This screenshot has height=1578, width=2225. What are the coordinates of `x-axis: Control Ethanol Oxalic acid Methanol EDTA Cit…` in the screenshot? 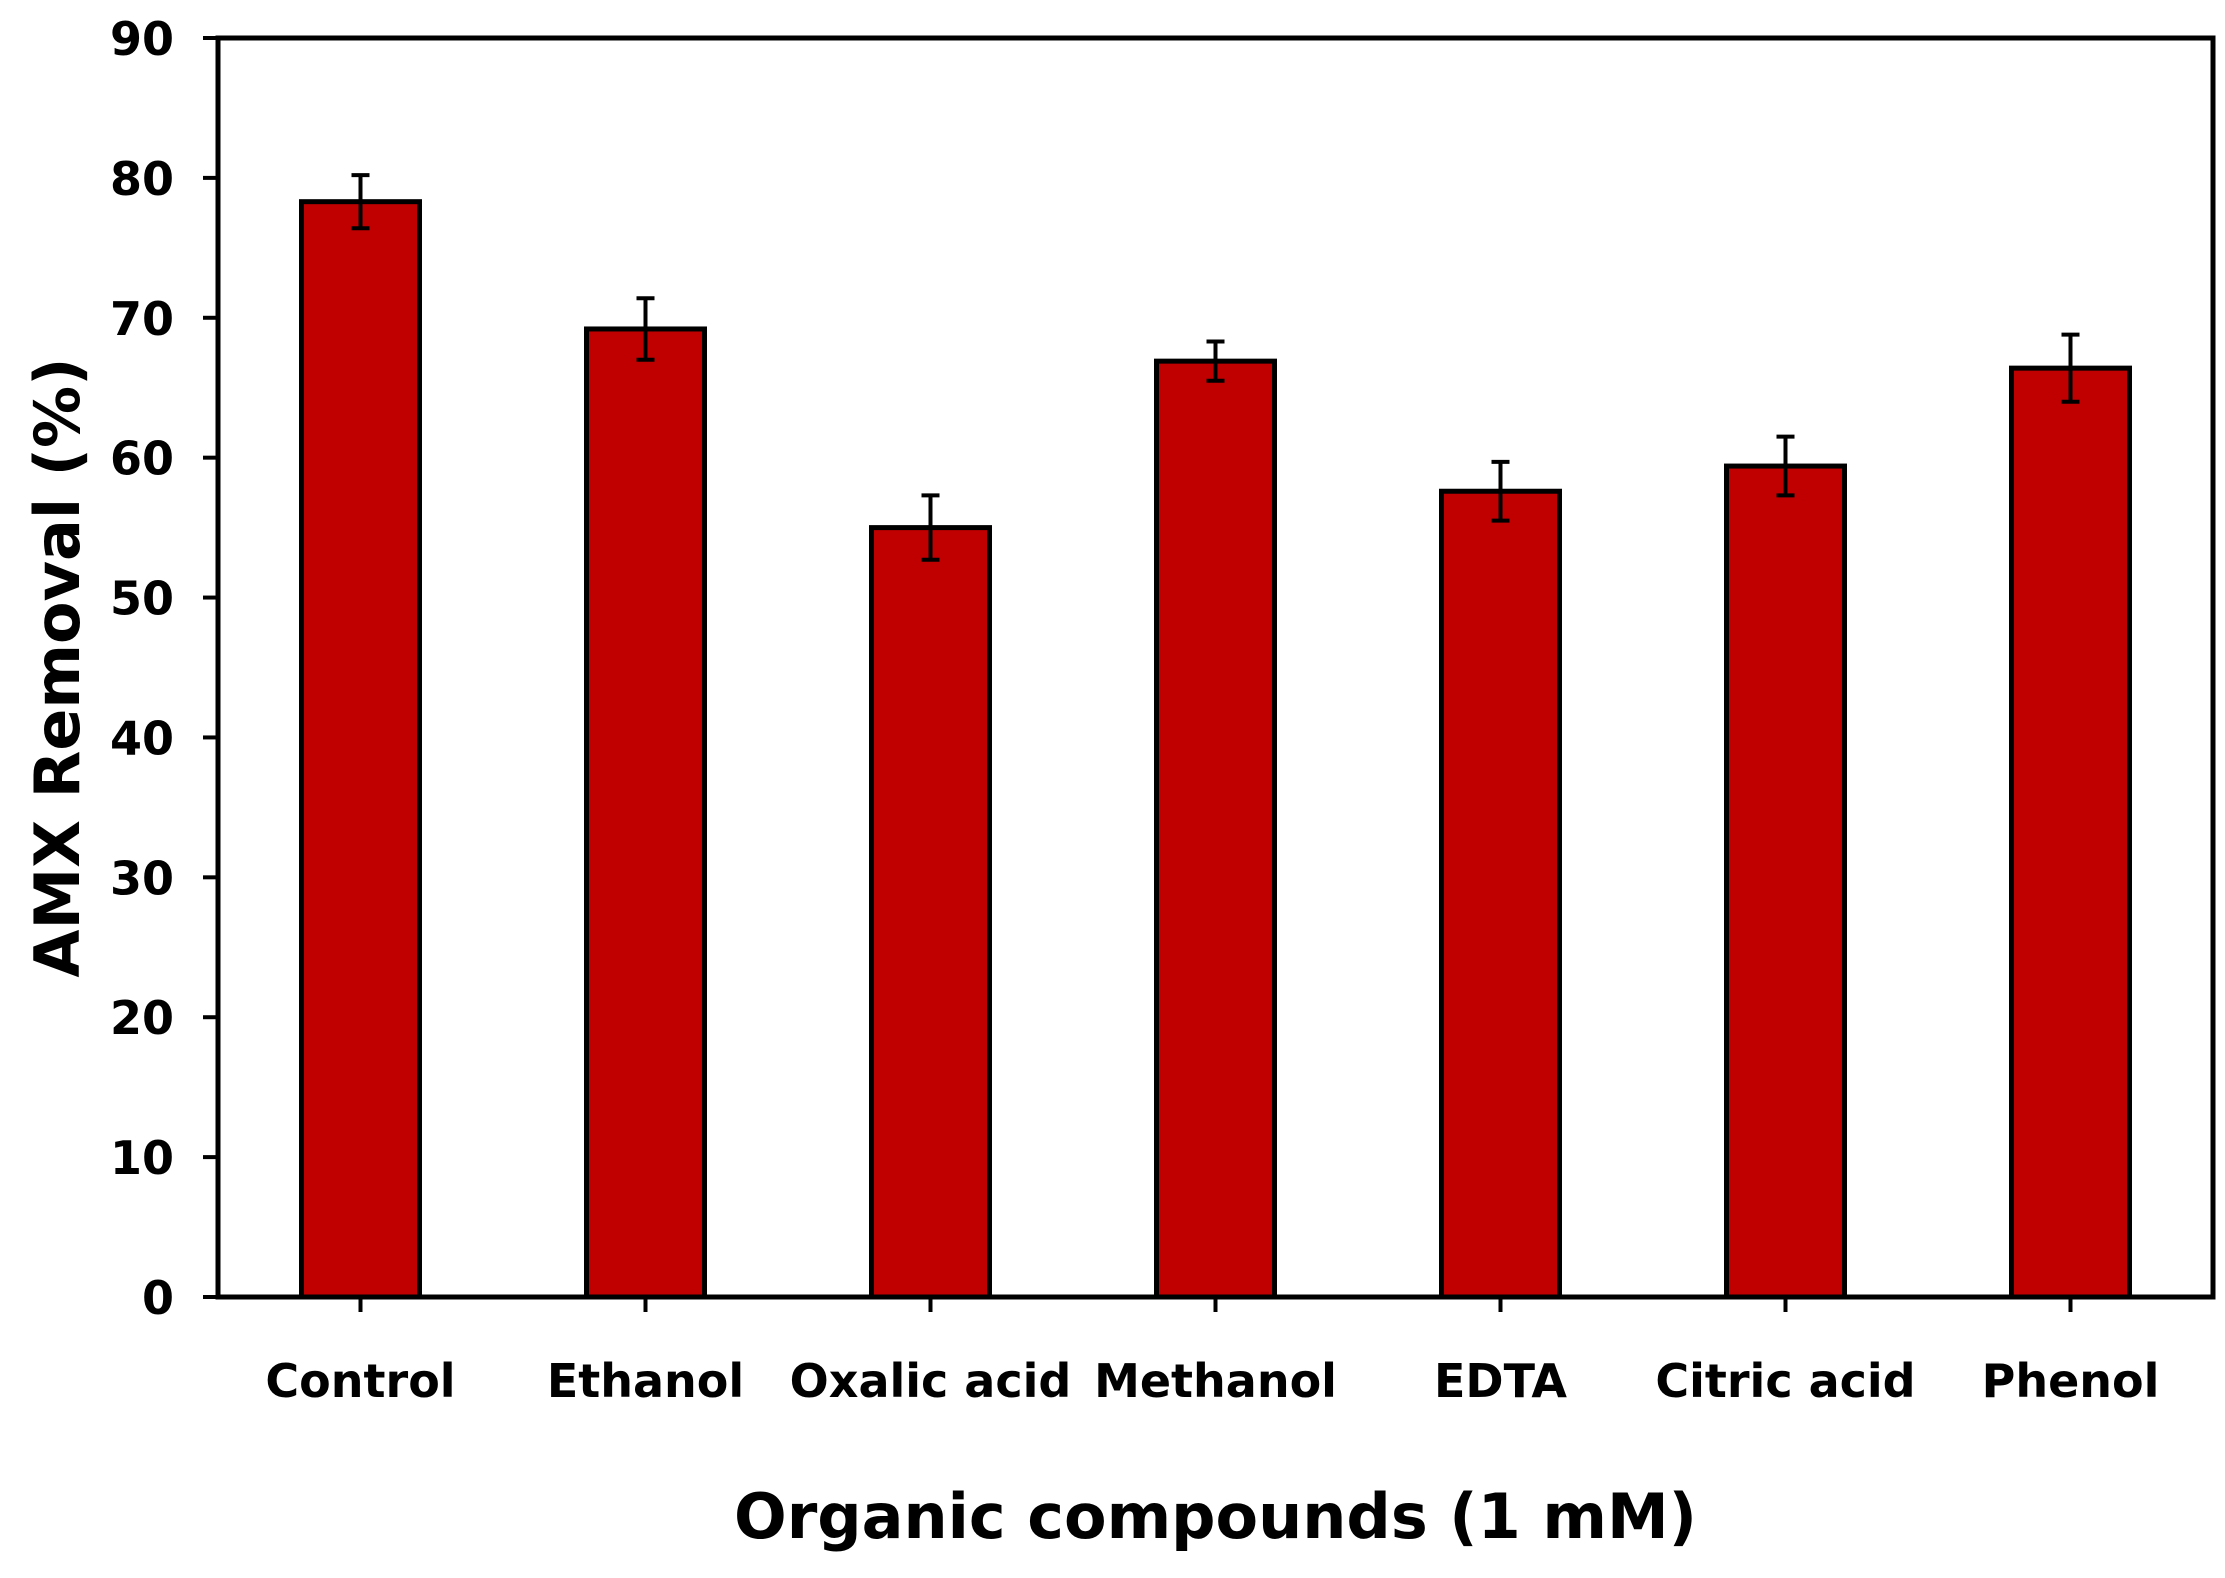 It's located at (1212, 1352).